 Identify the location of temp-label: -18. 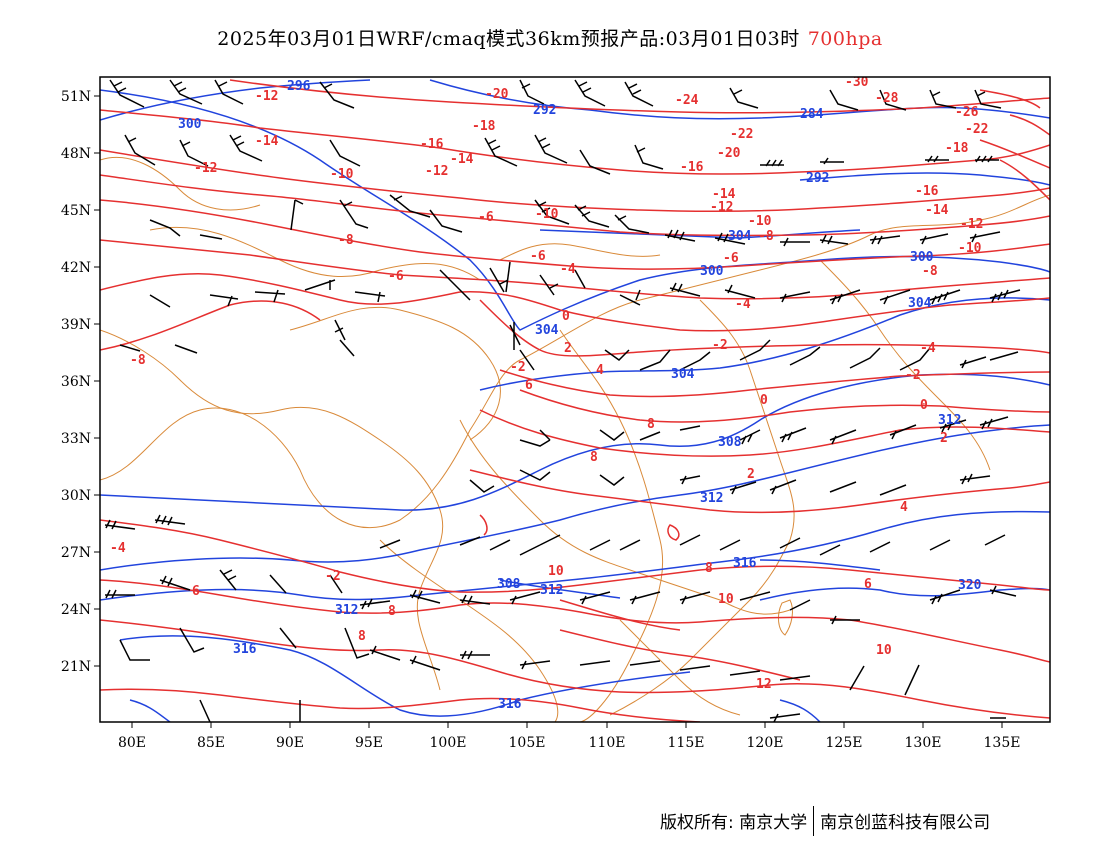
(484, 126).